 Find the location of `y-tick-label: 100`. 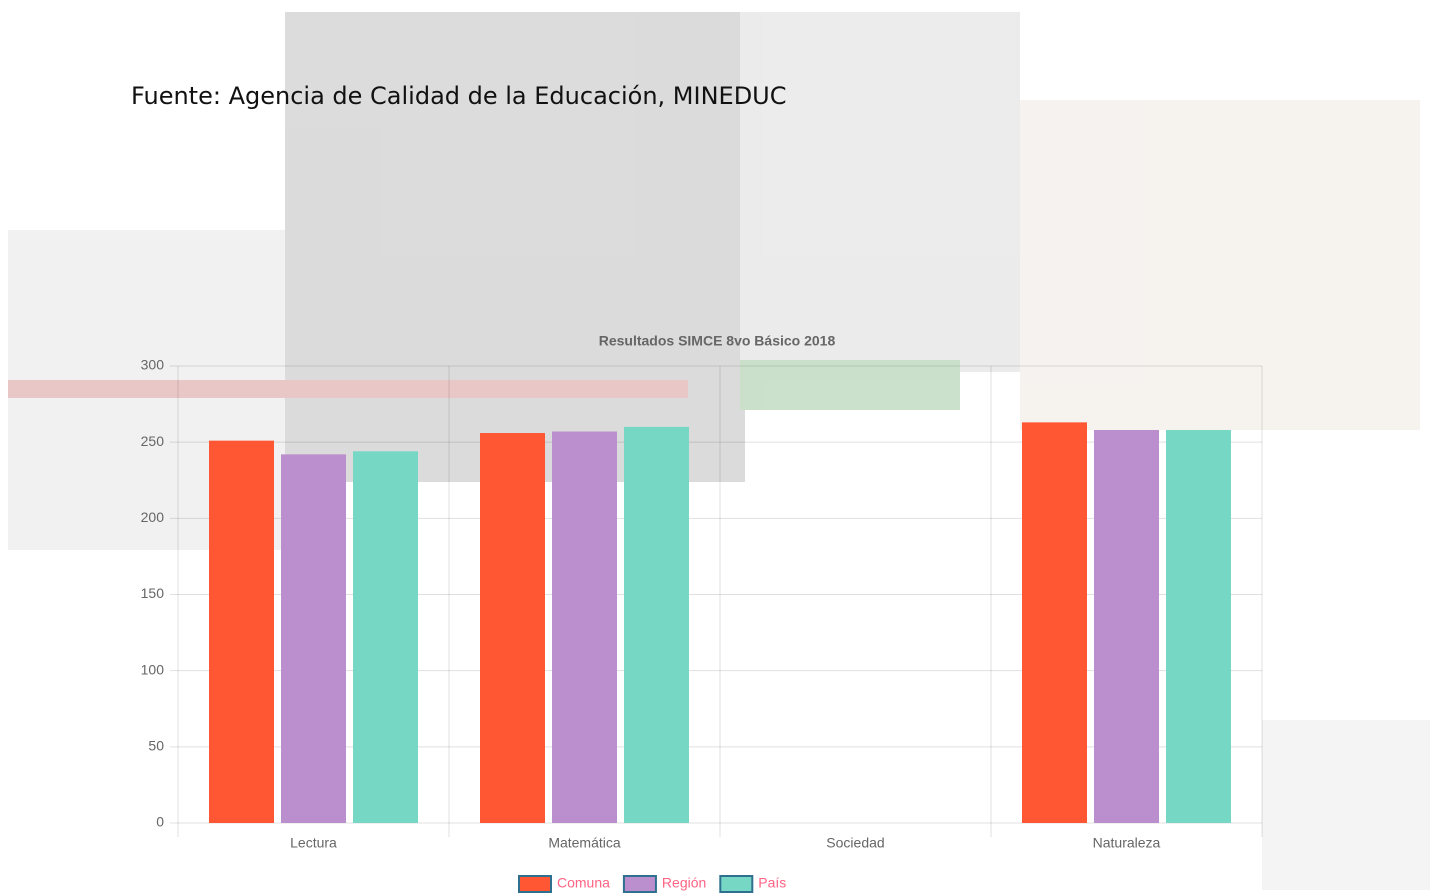

y-tick-label: 100 is located at coordinates (153, 669).